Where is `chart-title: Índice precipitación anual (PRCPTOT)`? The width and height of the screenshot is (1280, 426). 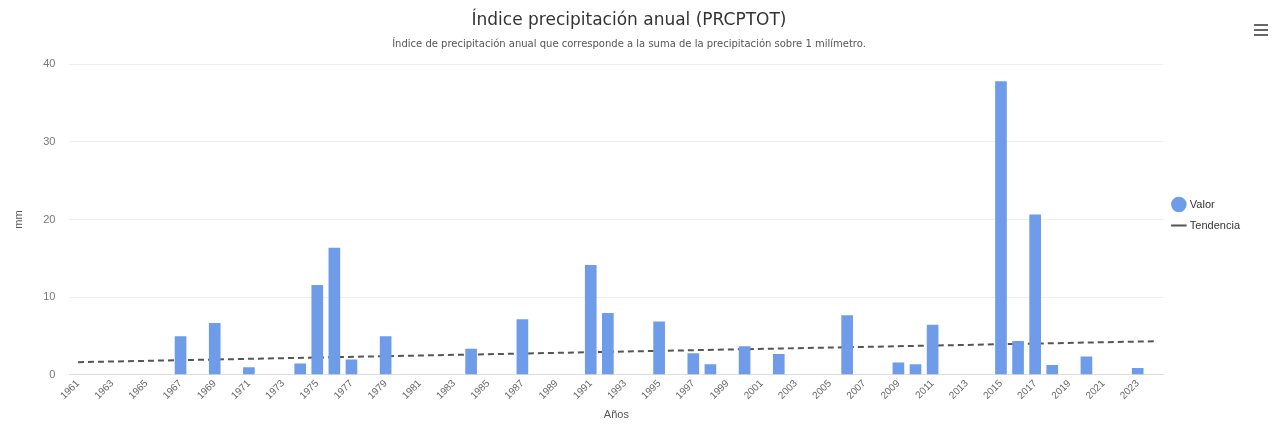 chart-title: Índice precipitación anual (PRCPTOT) is located at coordinates (629, 18).